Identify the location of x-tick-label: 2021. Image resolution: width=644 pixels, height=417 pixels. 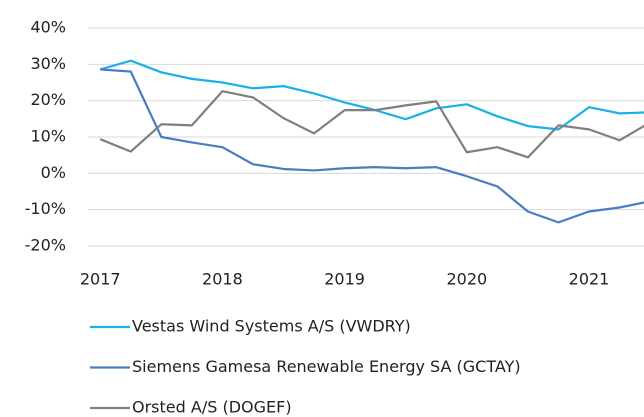
(589, 279).